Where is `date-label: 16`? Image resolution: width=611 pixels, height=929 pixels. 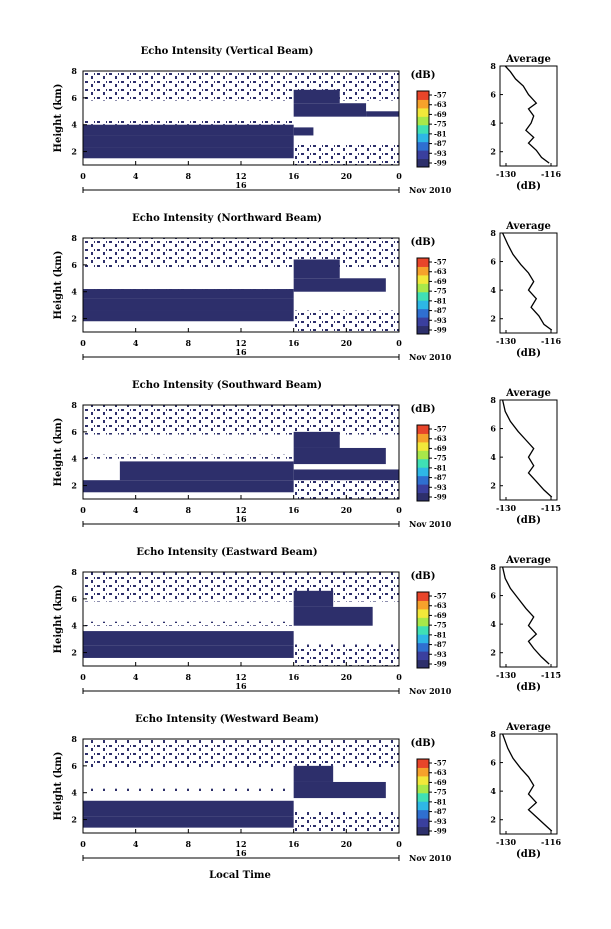 date-label: 16 is located at coordinates (241, 185).